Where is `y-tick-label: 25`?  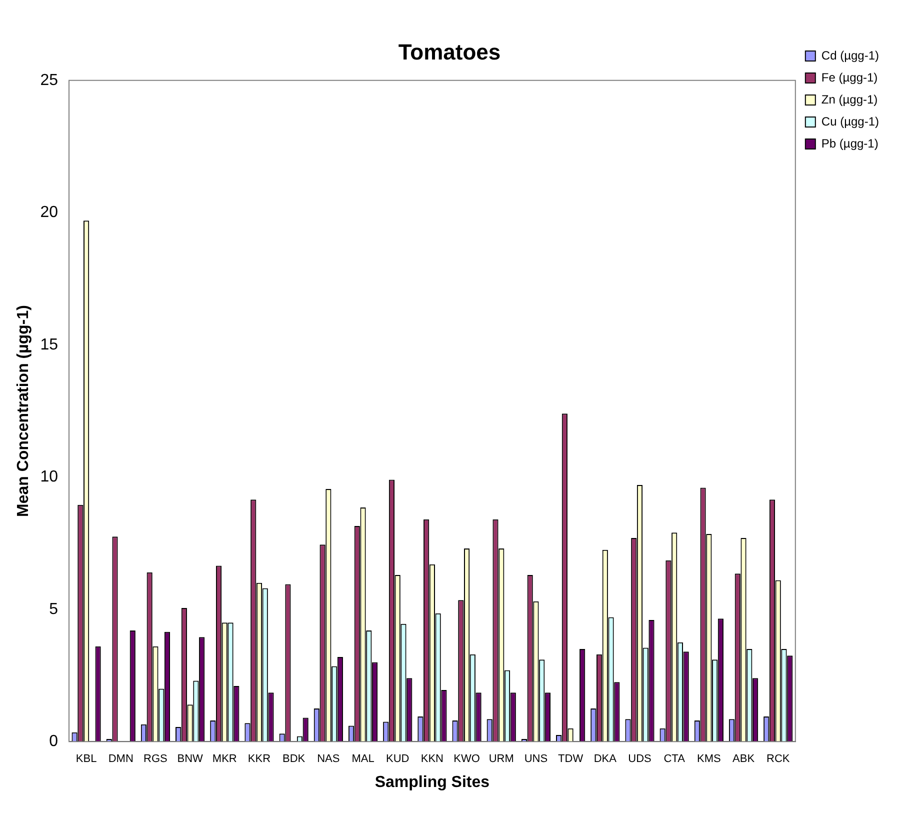 y-tick-label: 25 is located at coordinates (49, 80).